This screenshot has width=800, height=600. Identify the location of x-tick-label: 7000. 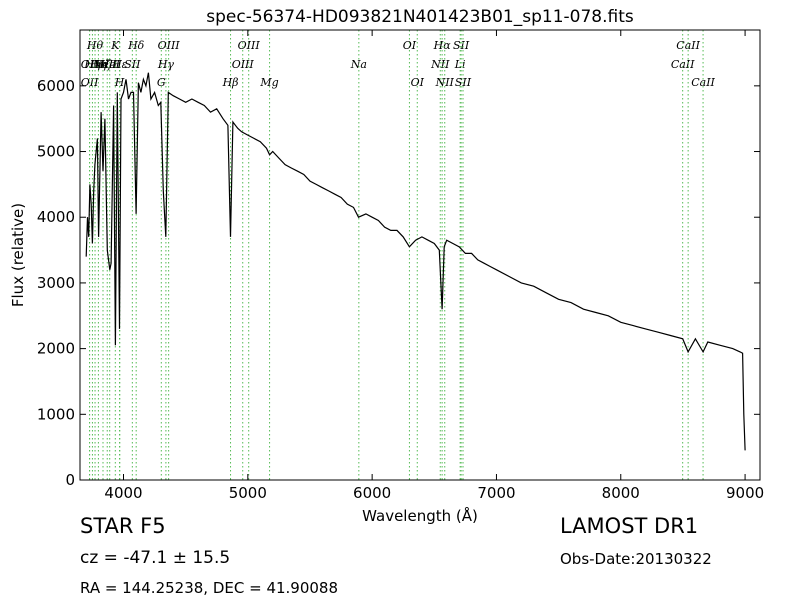
(496, 493).